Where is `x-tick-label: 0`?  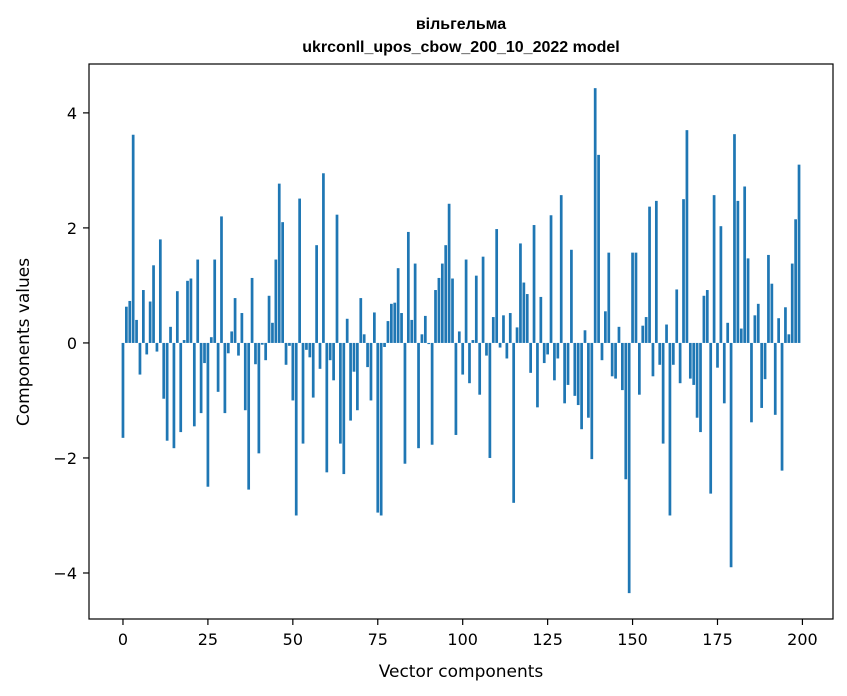 x-tick-label: 0 is located at coordinates (123, 639).